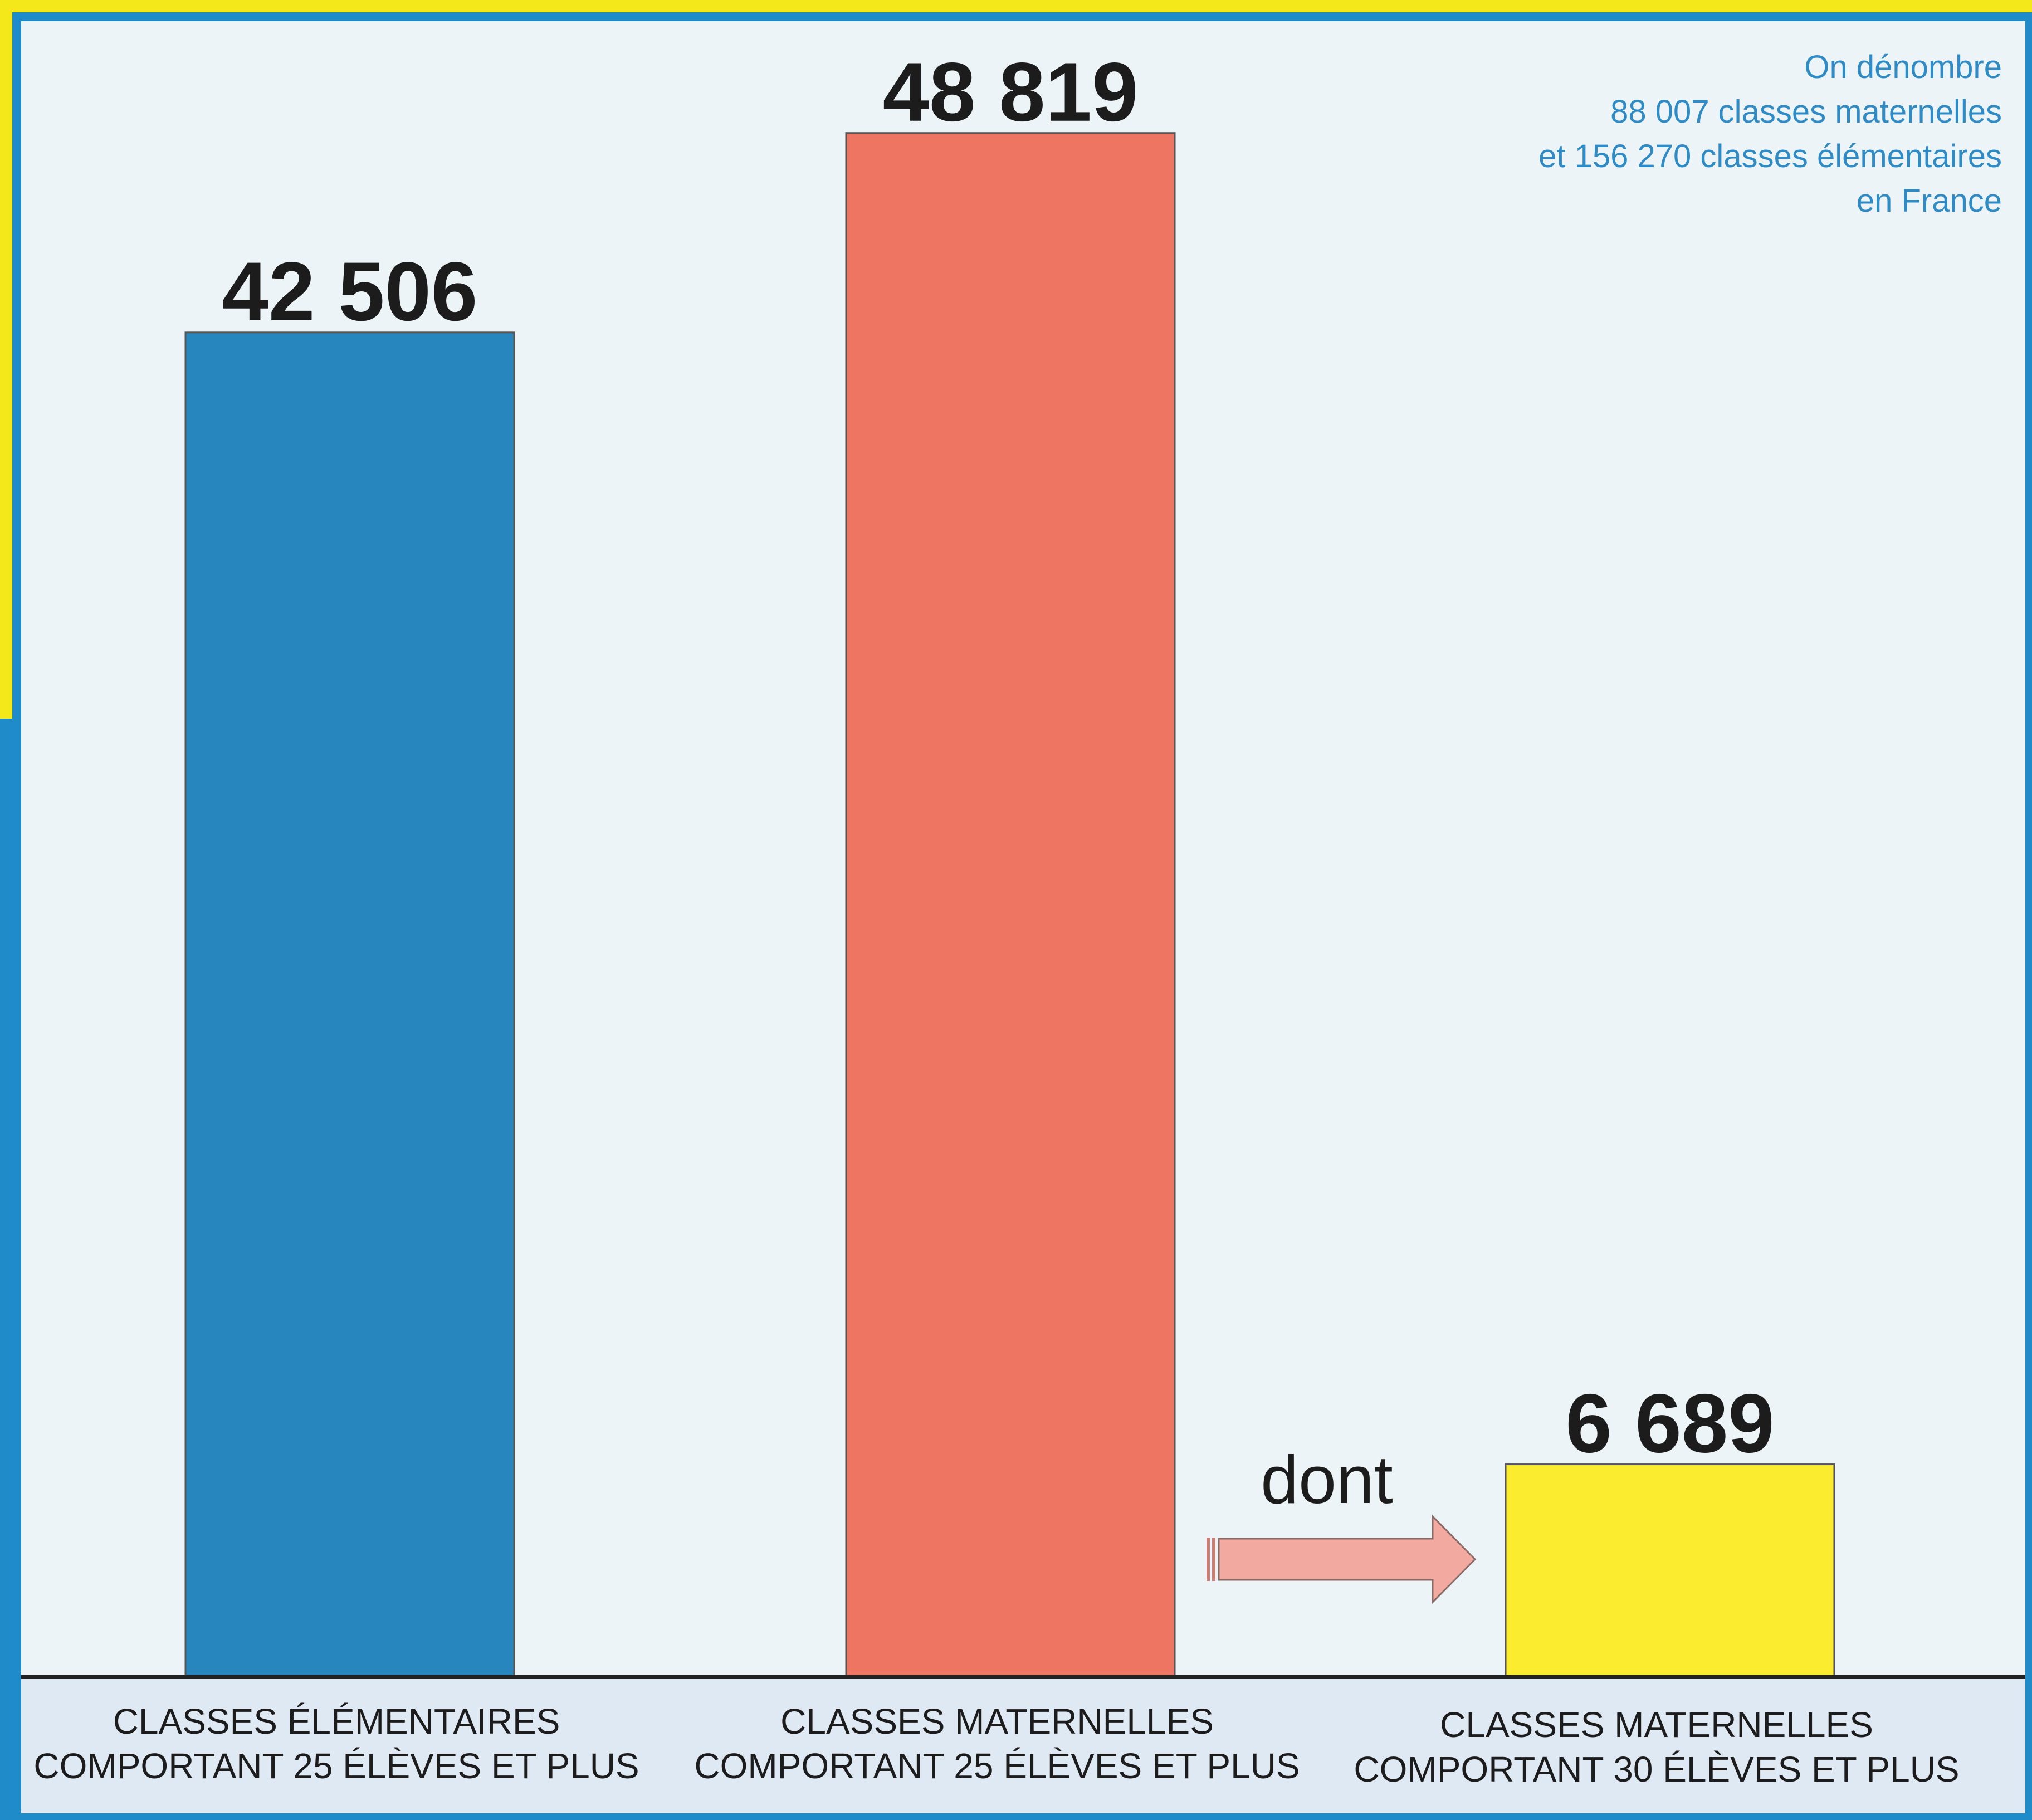  I want to click on note-line-2: 88 007 classes maternelles, so click(1806, 112).